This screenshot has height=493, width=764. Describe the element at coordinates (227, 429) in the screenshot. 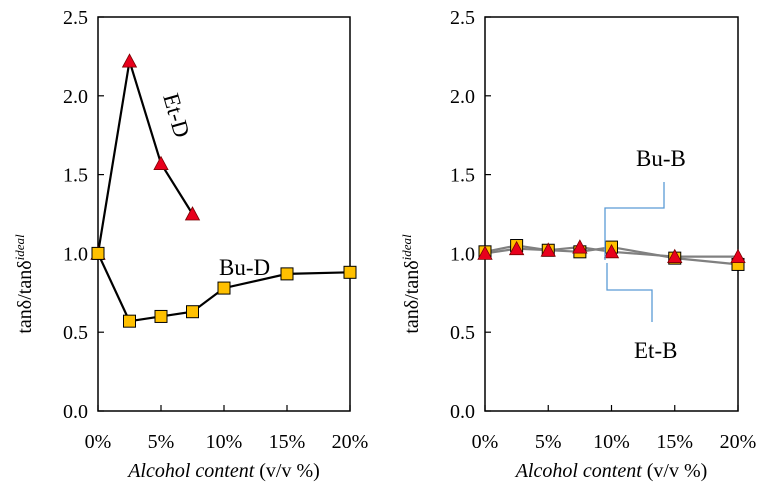

I see `left-x-ticks: 0% 5% 10% 15% 20%` at that location.